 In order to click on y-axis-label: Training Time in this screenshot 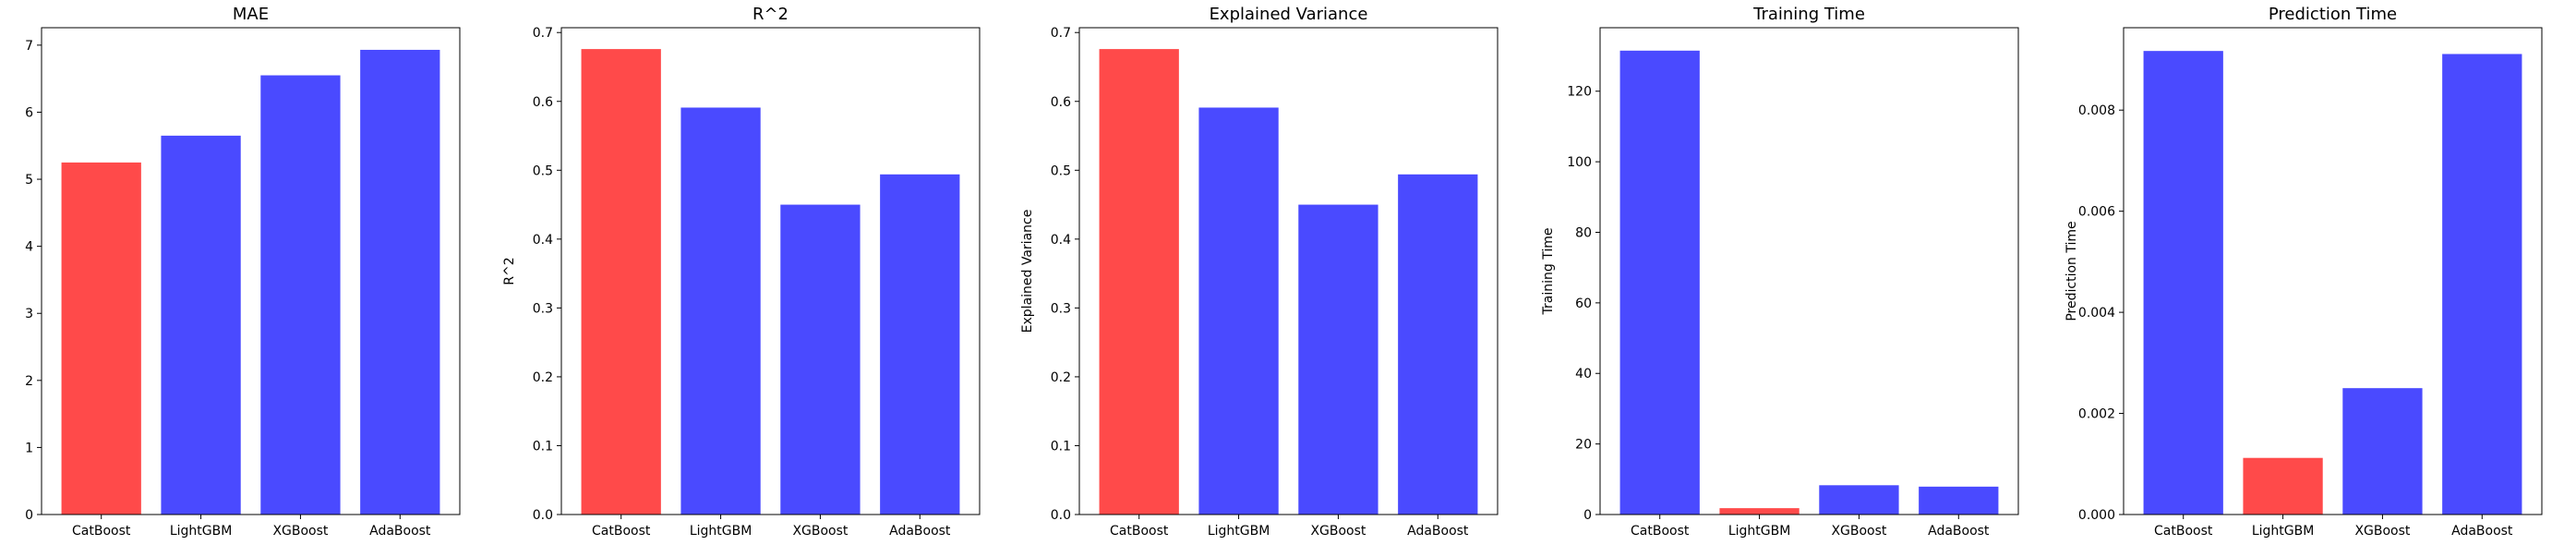, I will do `click(1548, 272)`.